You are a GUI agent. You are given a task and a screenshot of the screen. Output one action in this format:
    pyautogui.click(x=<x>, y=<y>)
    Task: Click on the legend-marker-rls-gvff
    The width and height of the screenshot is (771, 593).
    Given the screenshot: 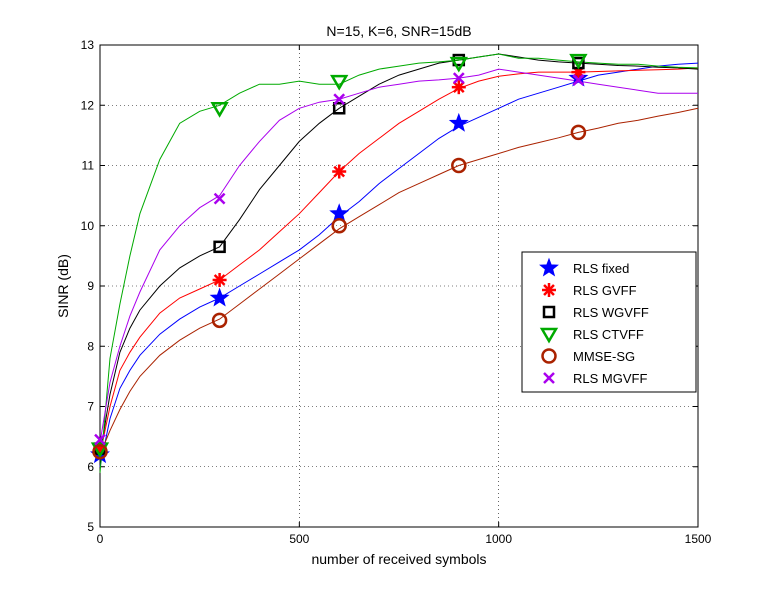 What is the action you would take?
    pyautogui.click(x=549, y=290)
    